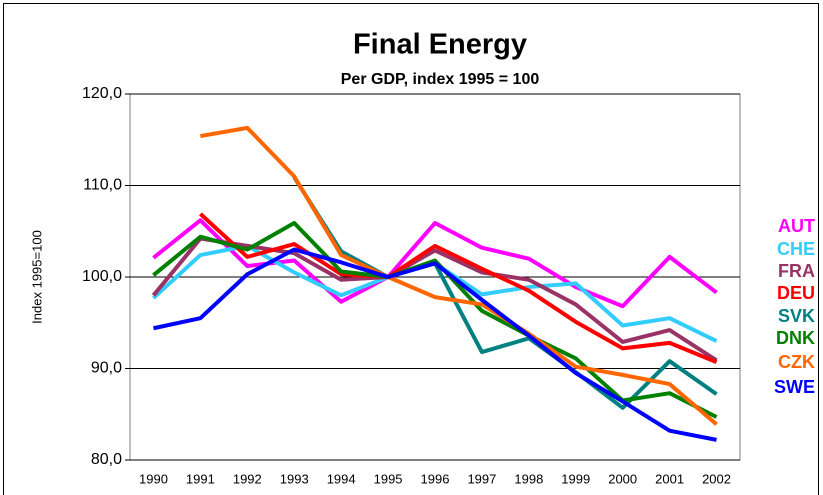  Describe the element at coordinates (294, 478) in the screenshot. I see `x-tick-label: 1993` at that location.